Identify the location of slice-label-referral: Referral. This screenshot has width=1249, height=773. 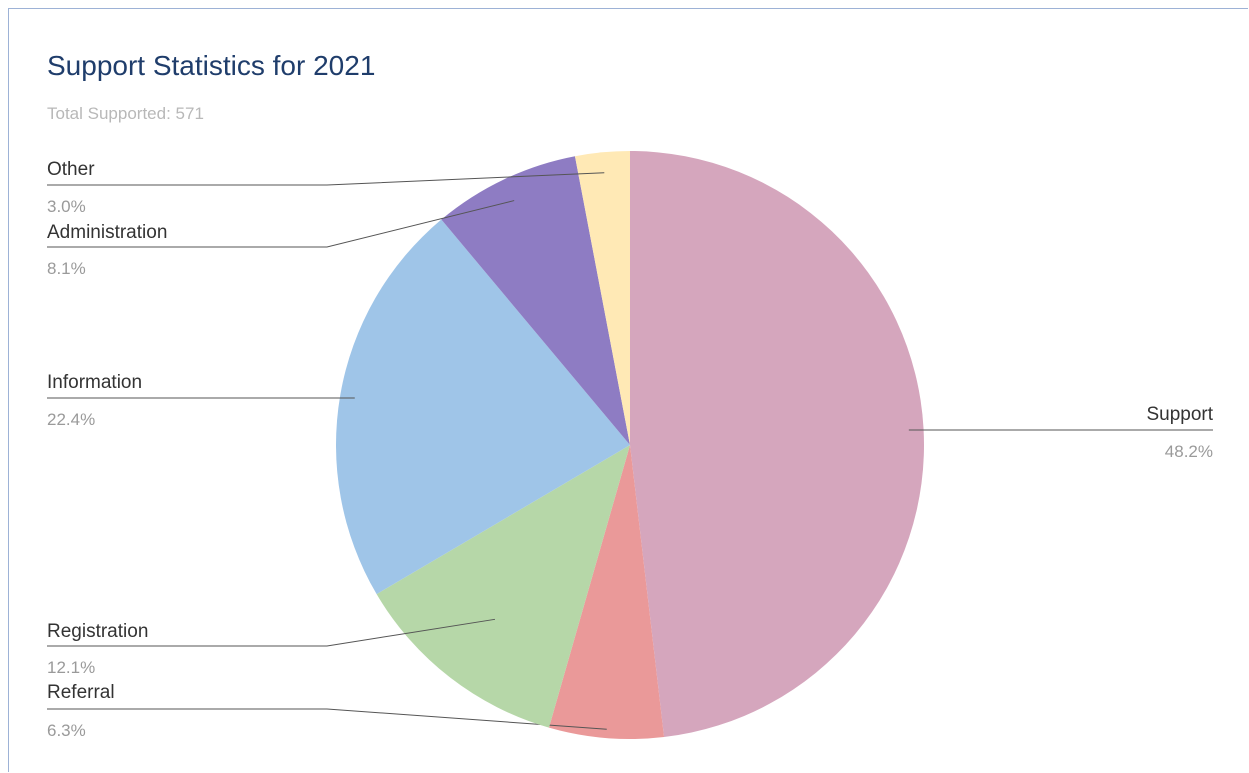
(81, 692).